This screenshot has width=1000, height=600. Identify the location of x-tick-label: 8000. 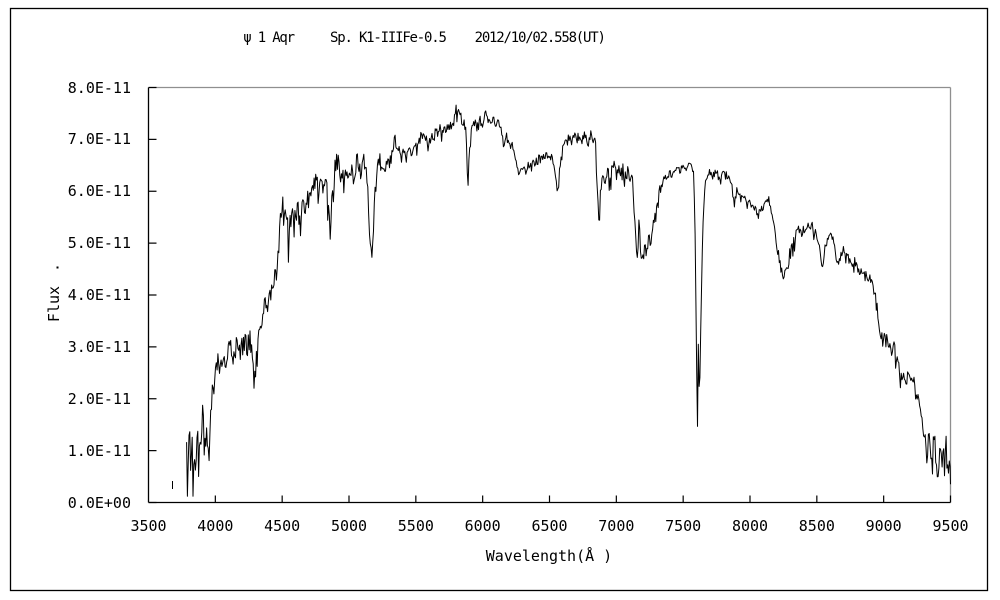
(750, 526).